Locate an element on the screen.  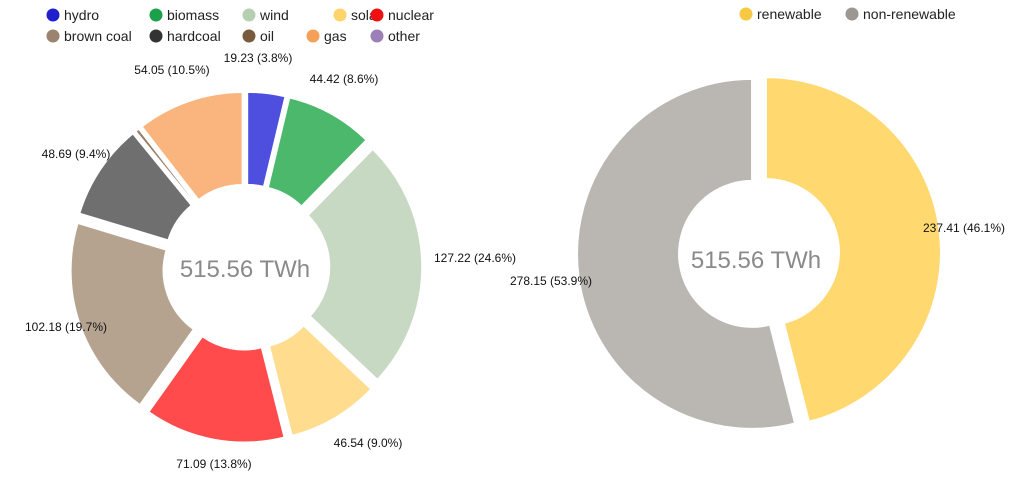
legend-swatch-nuclear is located at coordinates (377, 15).